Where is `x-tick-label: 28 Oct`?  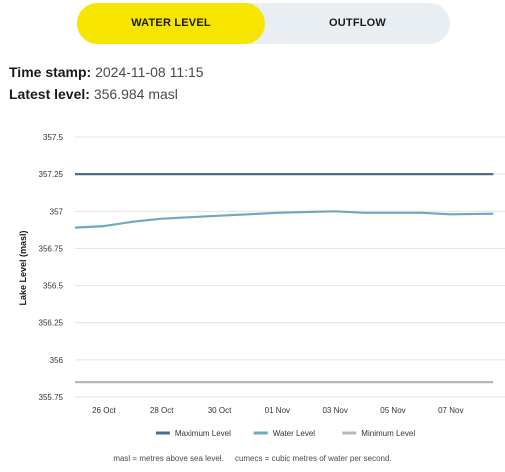 x-tick-label: 28 Oct is located at coordinates (162, 410).